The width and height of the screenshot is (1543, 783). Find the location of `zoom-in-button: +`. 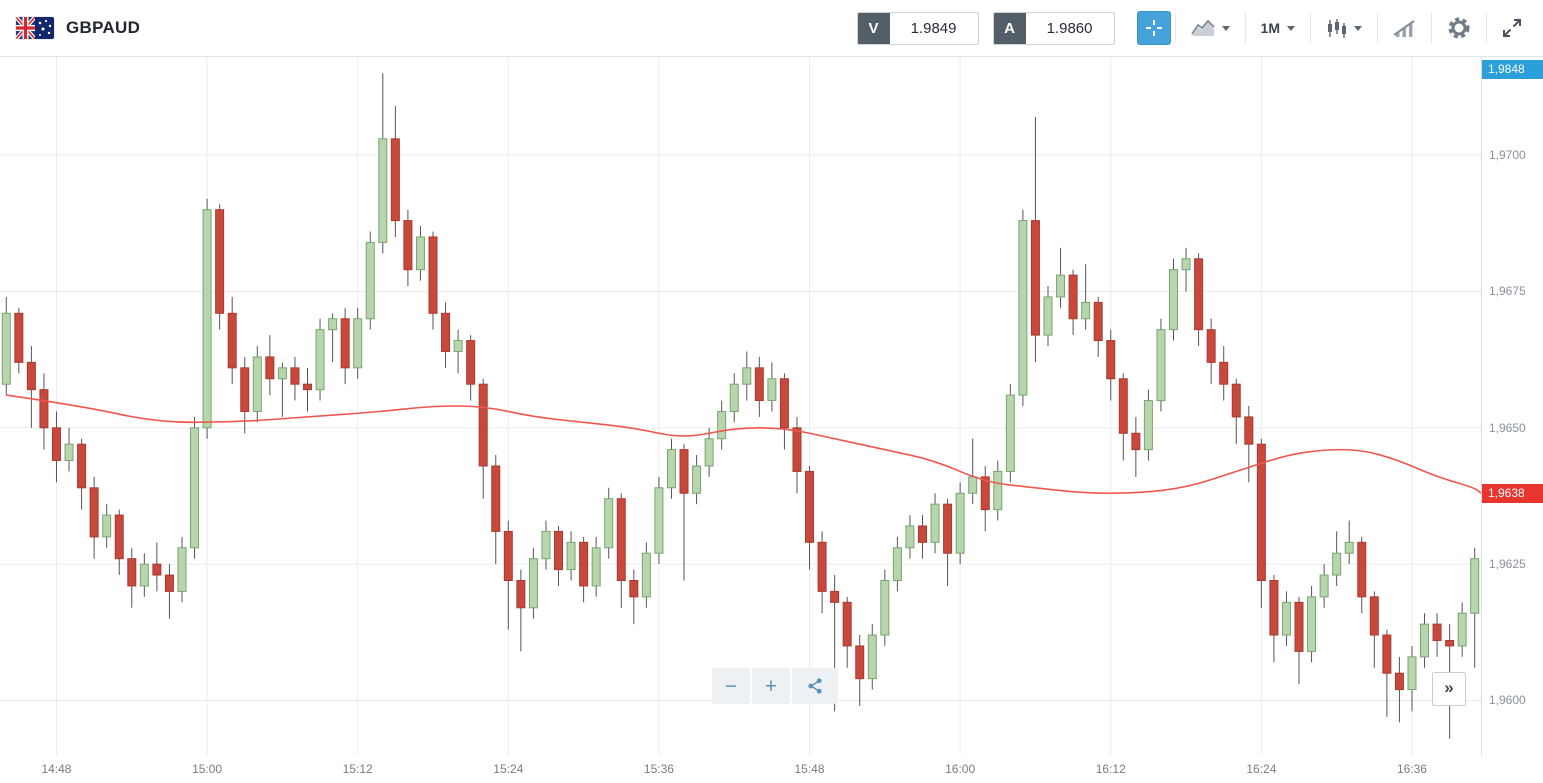

zoom-in-button: + is located at coordinates (771, 686).